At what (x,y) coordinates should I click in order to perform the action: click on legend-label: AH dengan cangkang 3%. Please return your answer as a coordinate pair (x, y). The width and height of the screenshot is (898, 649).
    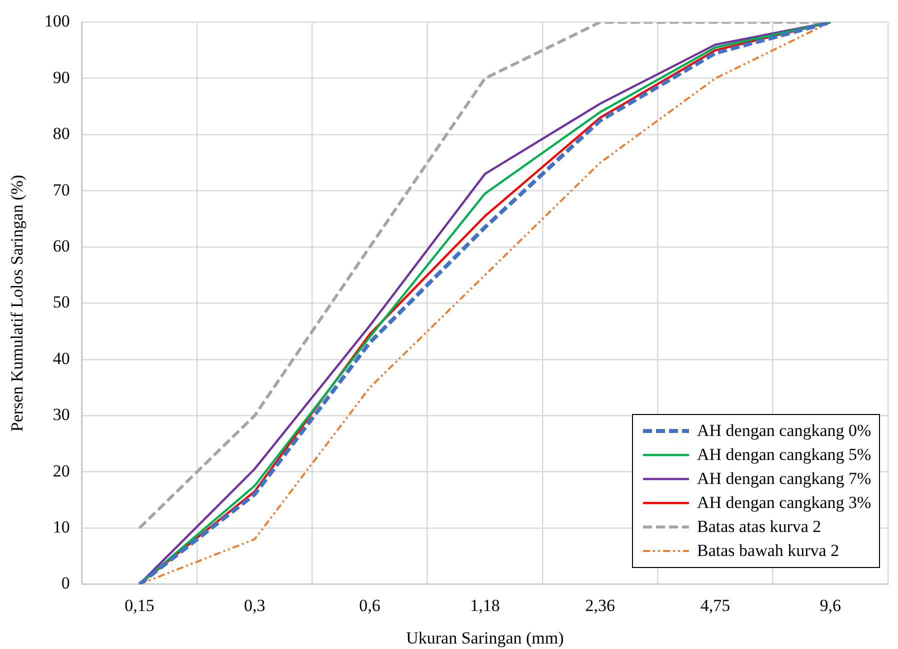
    Looking at the image, I should click on (784, 503).